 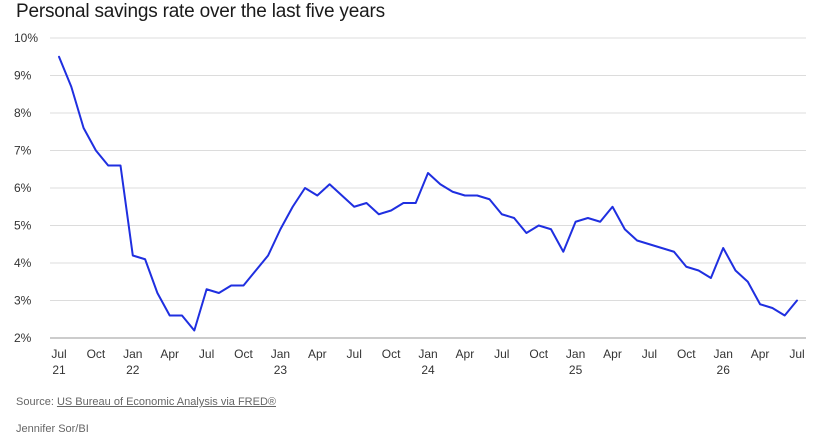 What do you see at coordinates (23, 226) in the screenshot?
I see `y-tick-label: 5%` at bounding box center [23, 226].